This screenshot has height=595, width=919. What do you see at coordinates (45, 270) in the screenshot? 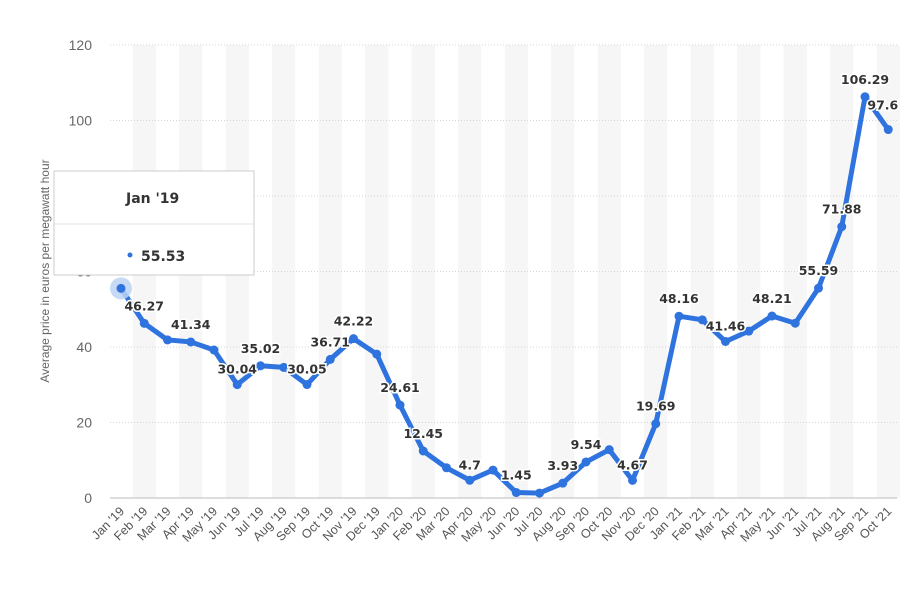
I see `y-axis-label: Average price in euros per megawatt hour` at bounding box center [45, 270].